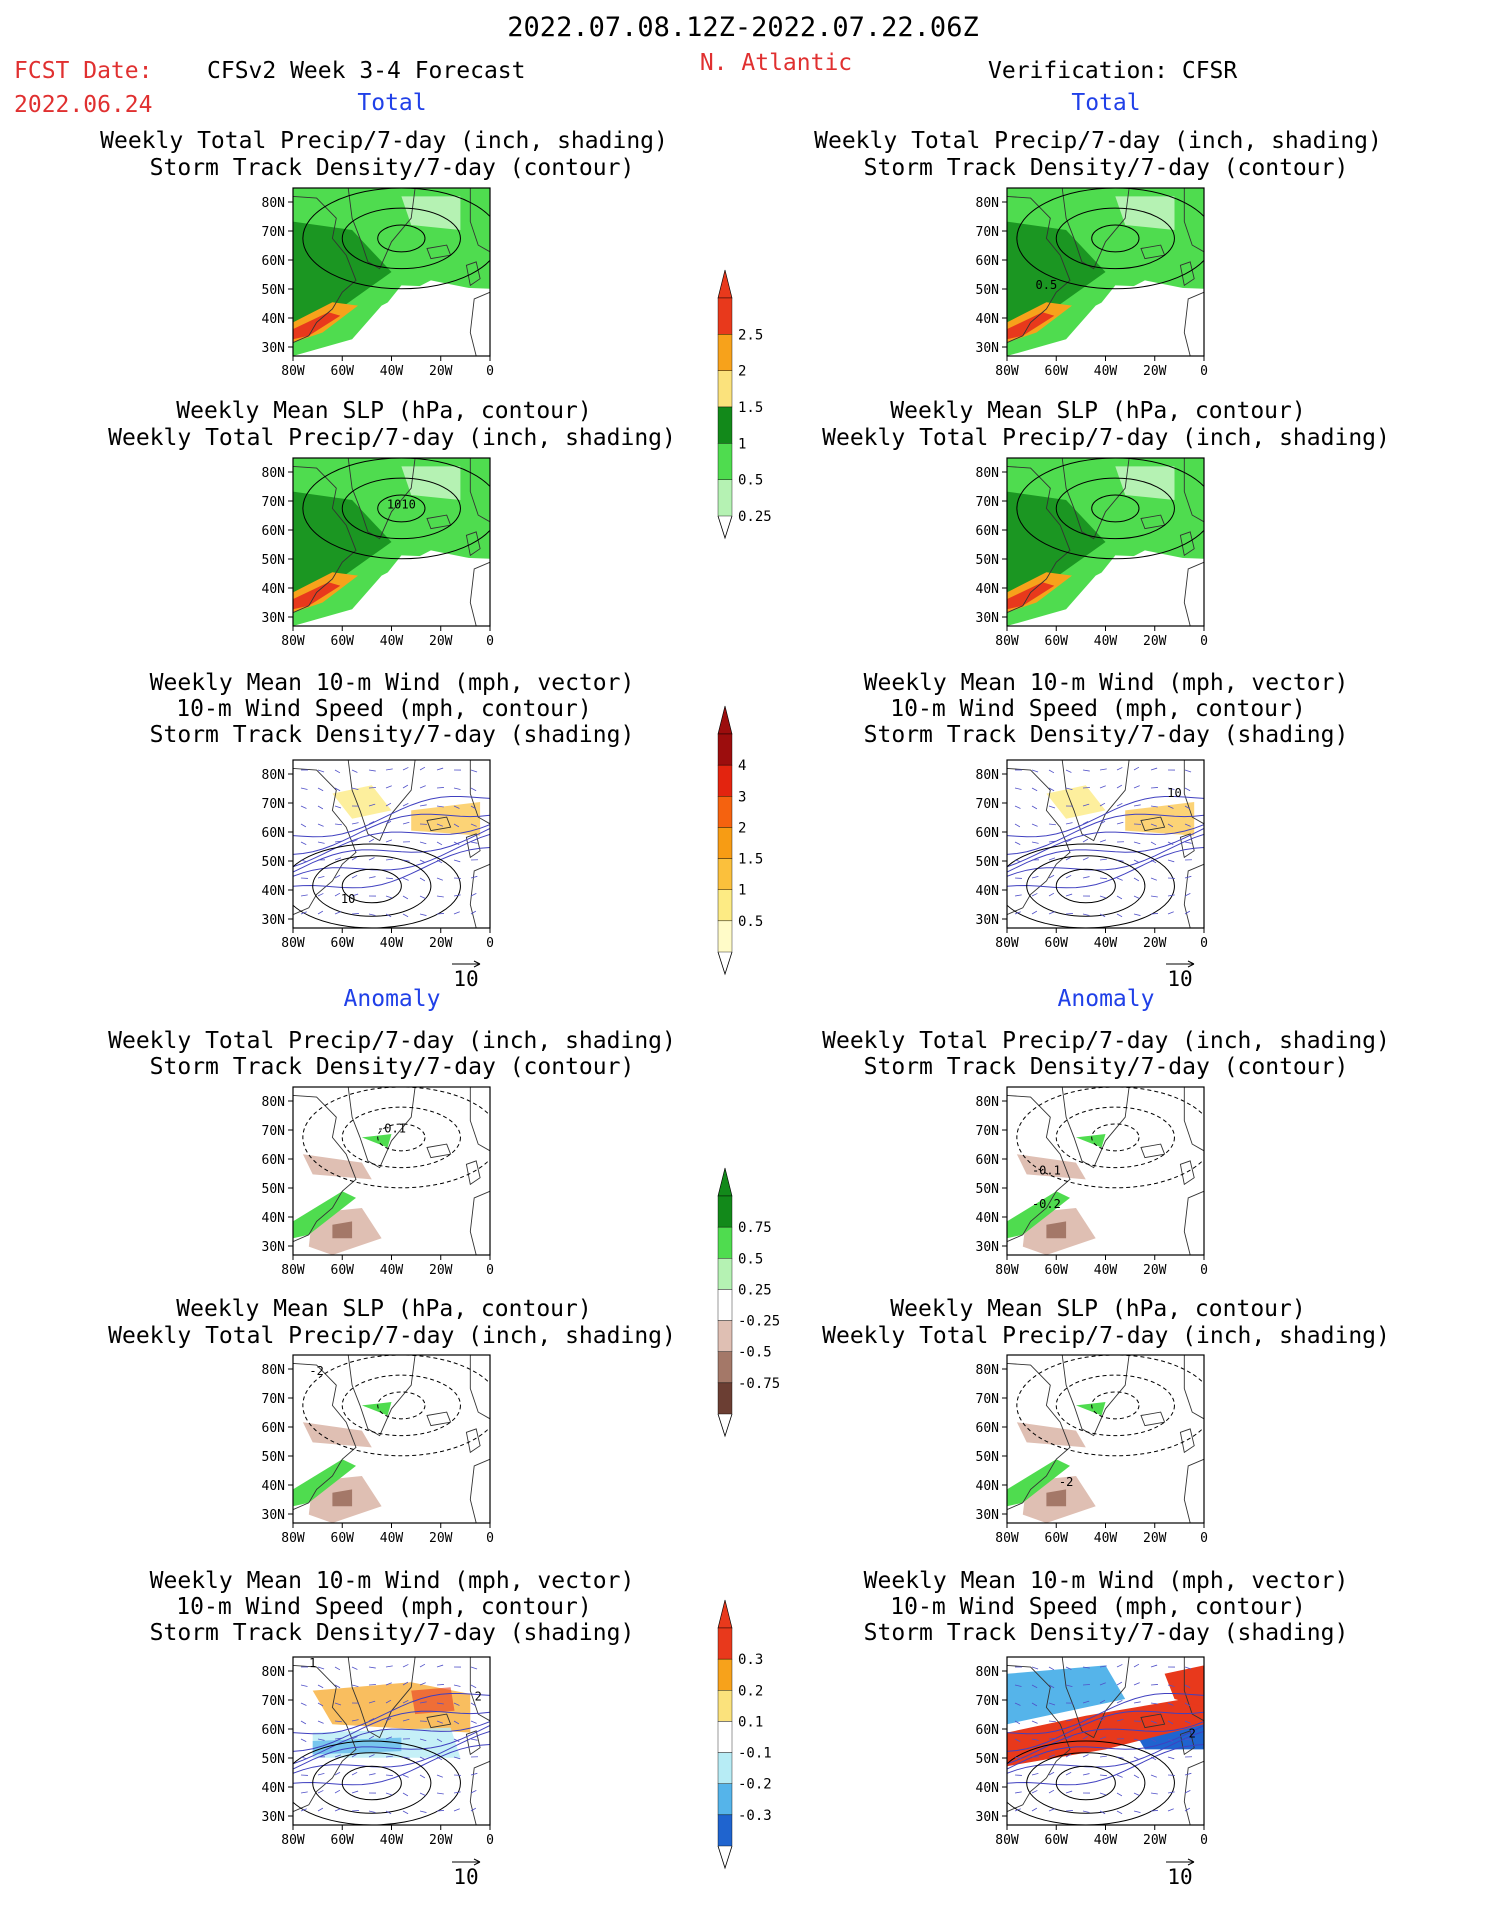 This screenshot has height=1925, width=1487. Describe the element at coordinates (490, 943) in the screenshot. I see `lon-tick-label: 0` at that location.